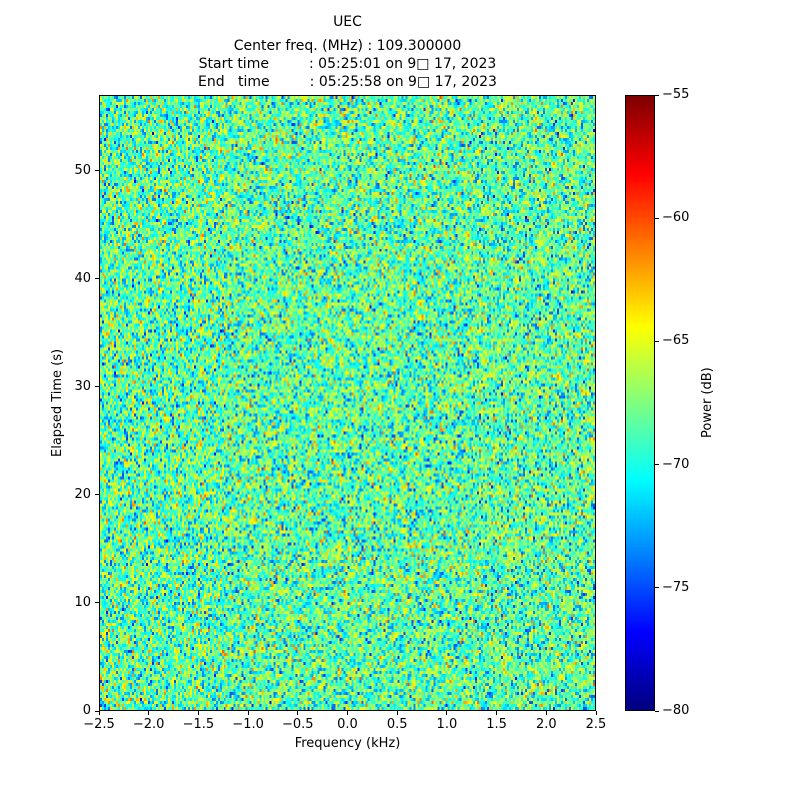  Describe the element at coordinates (447, 724) in the screenshot. I see `x-tick-label: 1.0` at that location.